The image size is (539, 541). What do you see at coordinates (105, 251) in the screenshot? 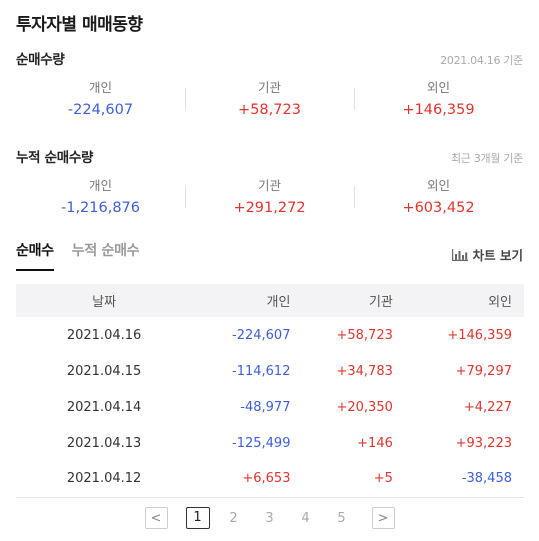
I see `tab-cumulative-net-buy: 누적 순매수` at bounding box center [105, 251].